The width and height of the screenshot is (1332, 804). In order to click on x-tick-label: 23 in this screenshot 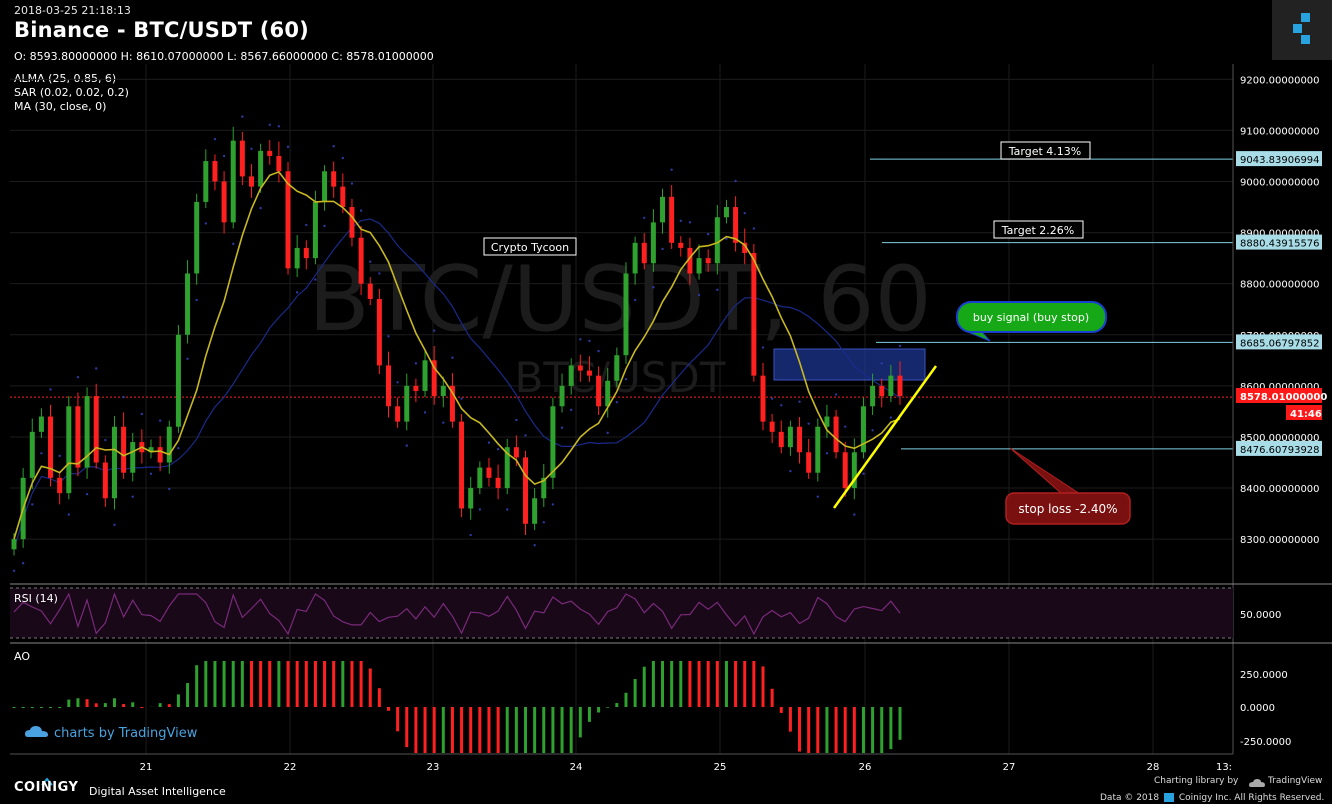, I will do `click(433, 767)`.